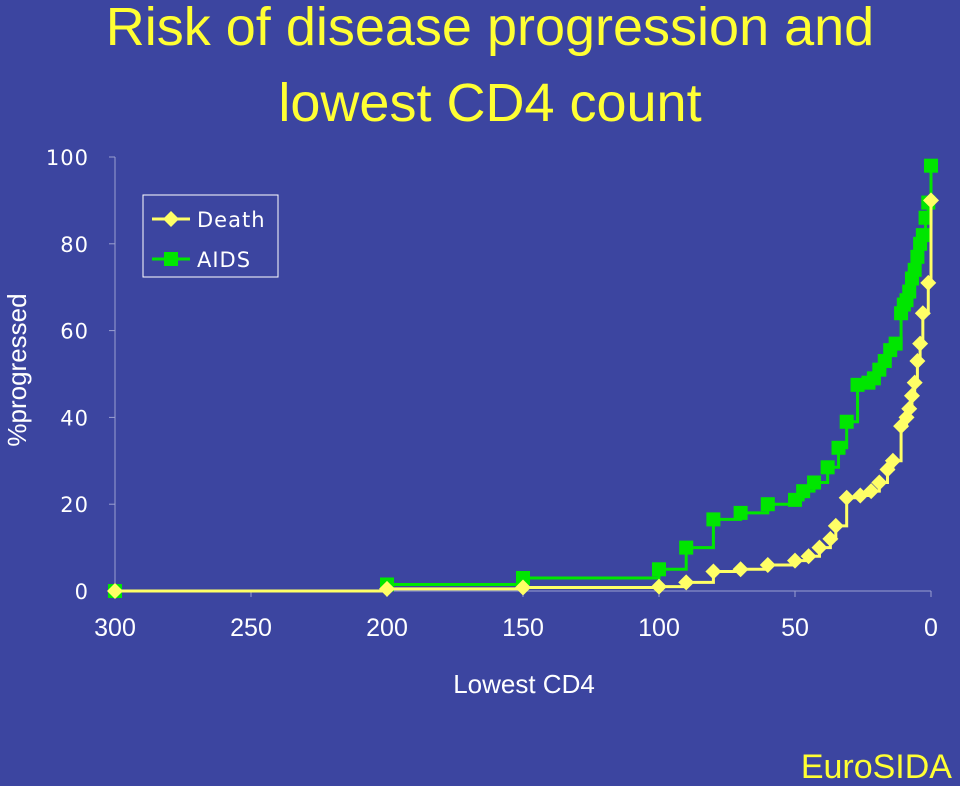 The image size is (960, 786). What do you see at coordinates (224, 260) in the screenshot?
I see `legend-label: AIDS` at bounding box center [224, 260].